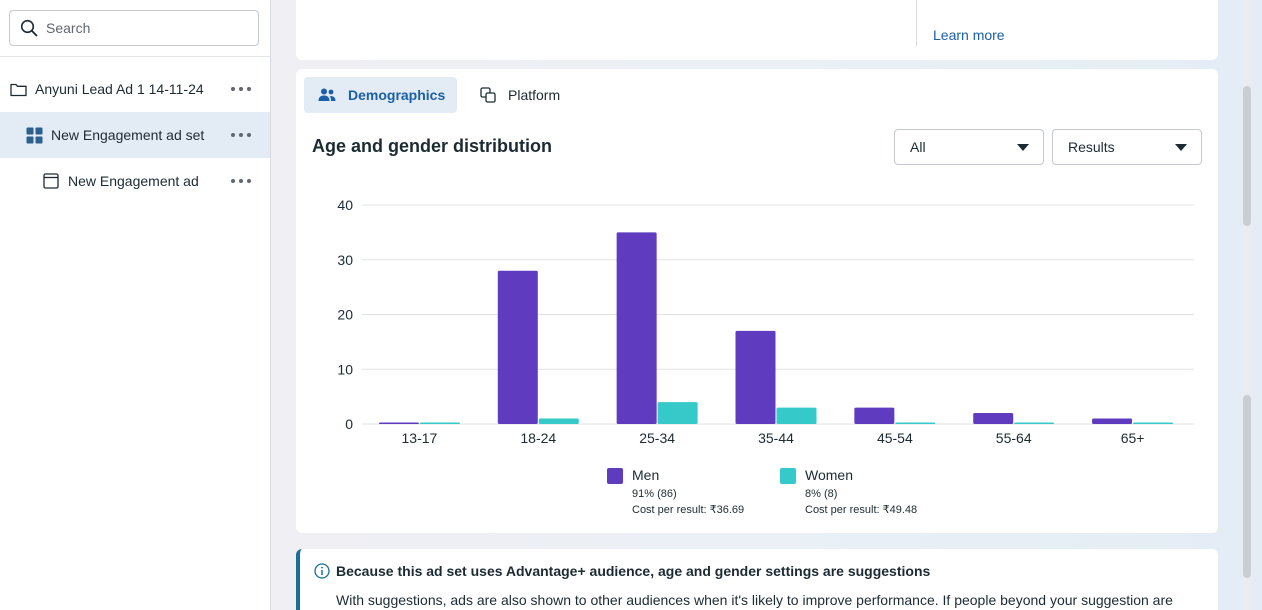 Image resolution: width=1262 pixels, height=610 pixels. I want to click on search-icon, so click(29, 28).